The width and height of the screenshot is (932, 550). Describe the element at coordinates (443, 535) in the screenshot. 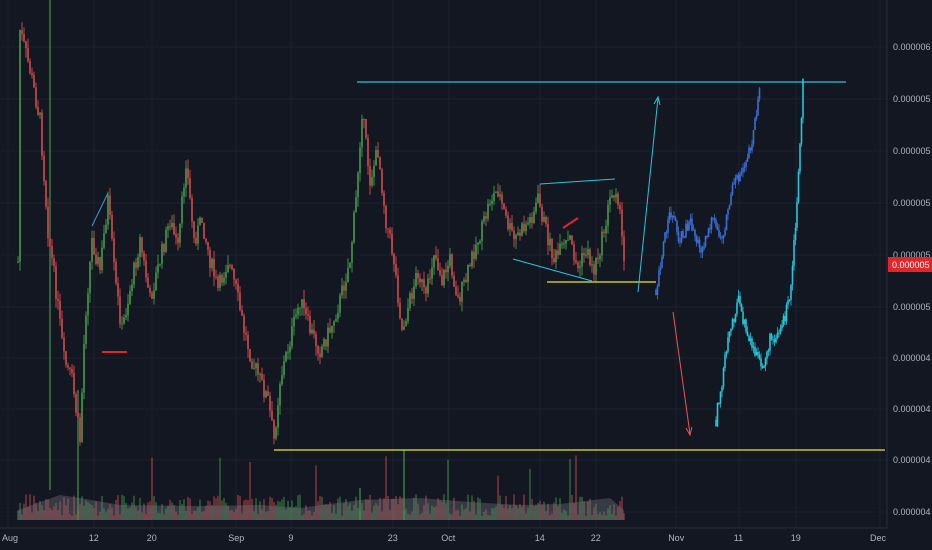

I see `x-axis: Aug 12 20 Sep 9 23 Oct 14 22 Nov 11 19 Dec` at that location.